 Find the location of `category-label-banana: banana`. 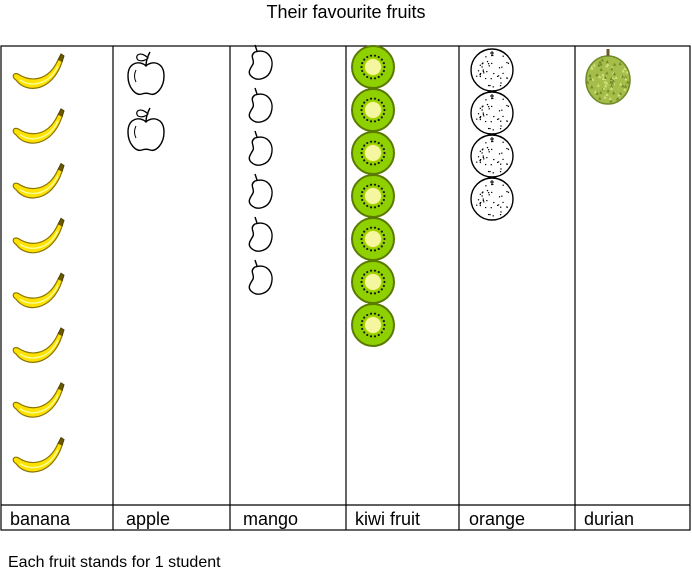

category-label-banana: banana is located at coordinates (40, 519).